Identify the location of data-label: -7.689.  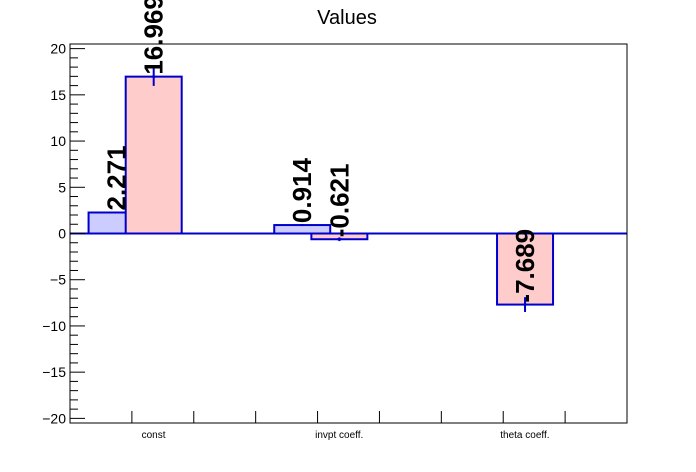
(525, 266).